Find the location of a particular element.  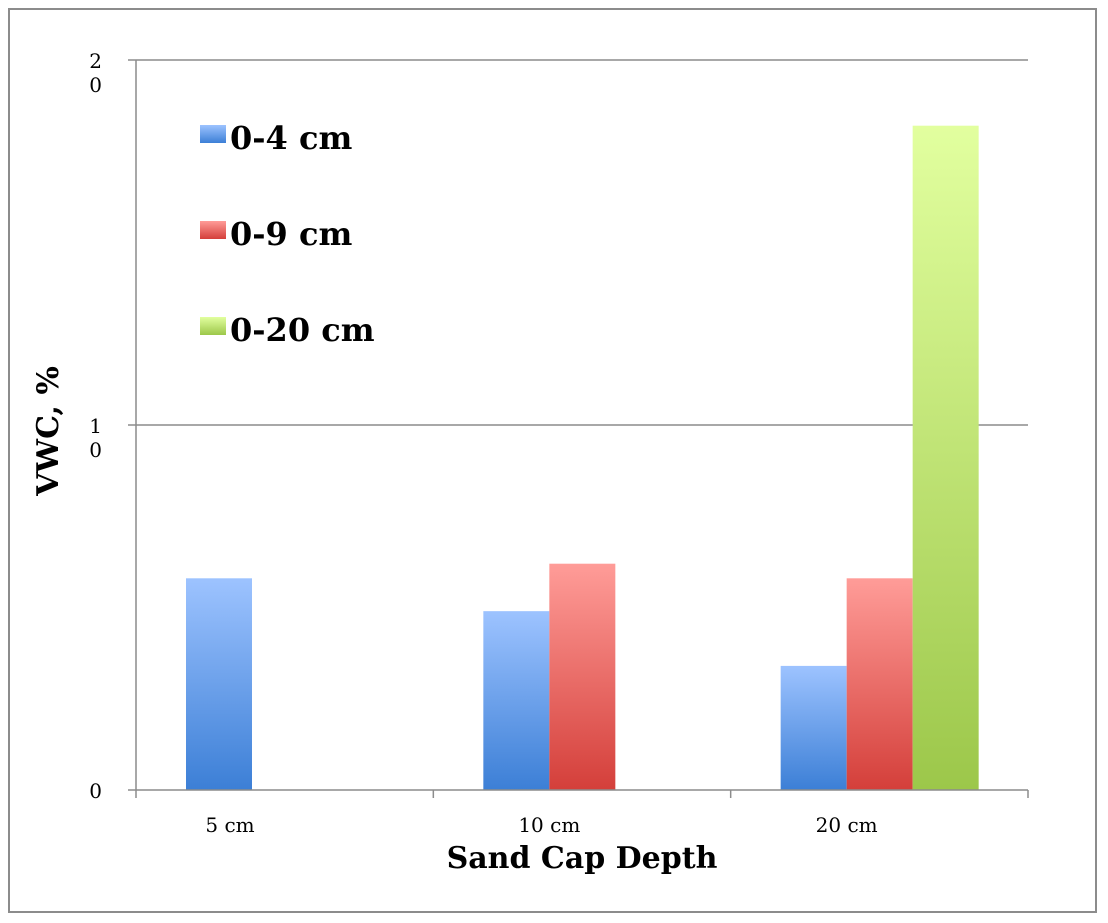

bar-0-9cm-20cm is located at coordinates (879, 684).